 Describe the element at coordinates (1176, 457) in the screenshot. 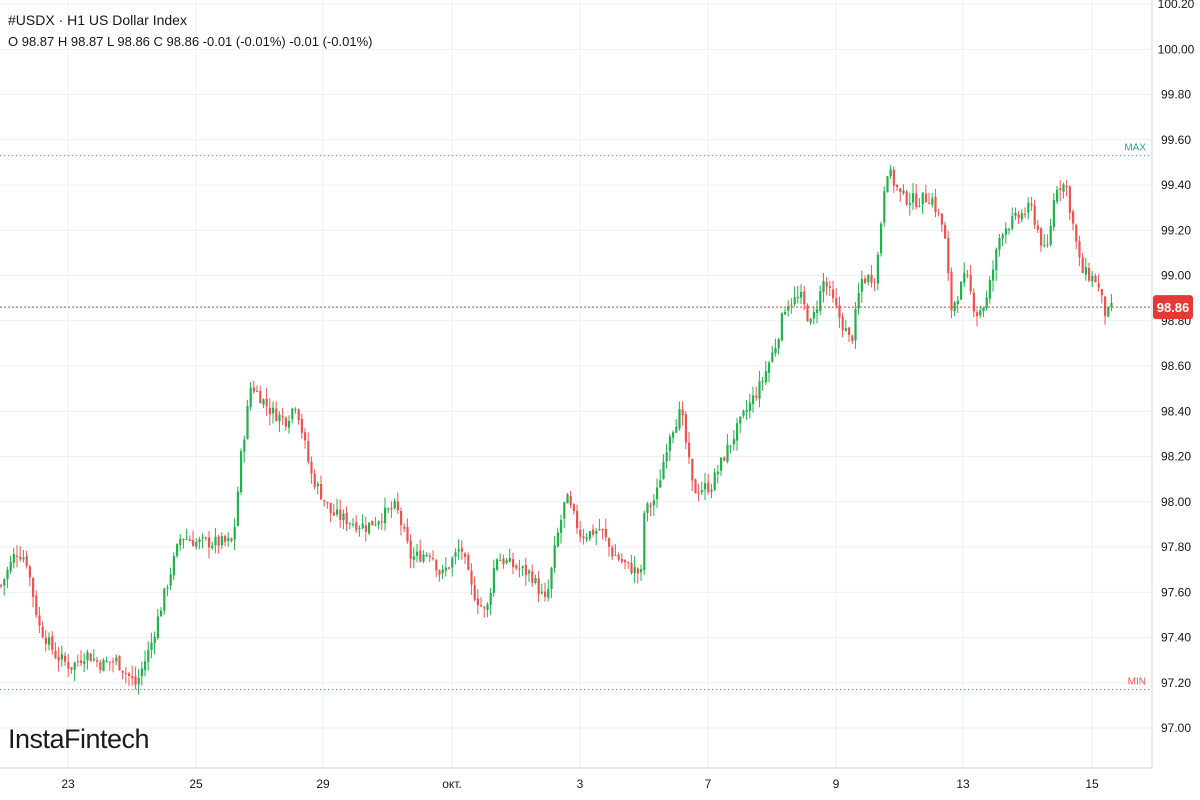

I see `y-tick-label: 98.20` at that location.